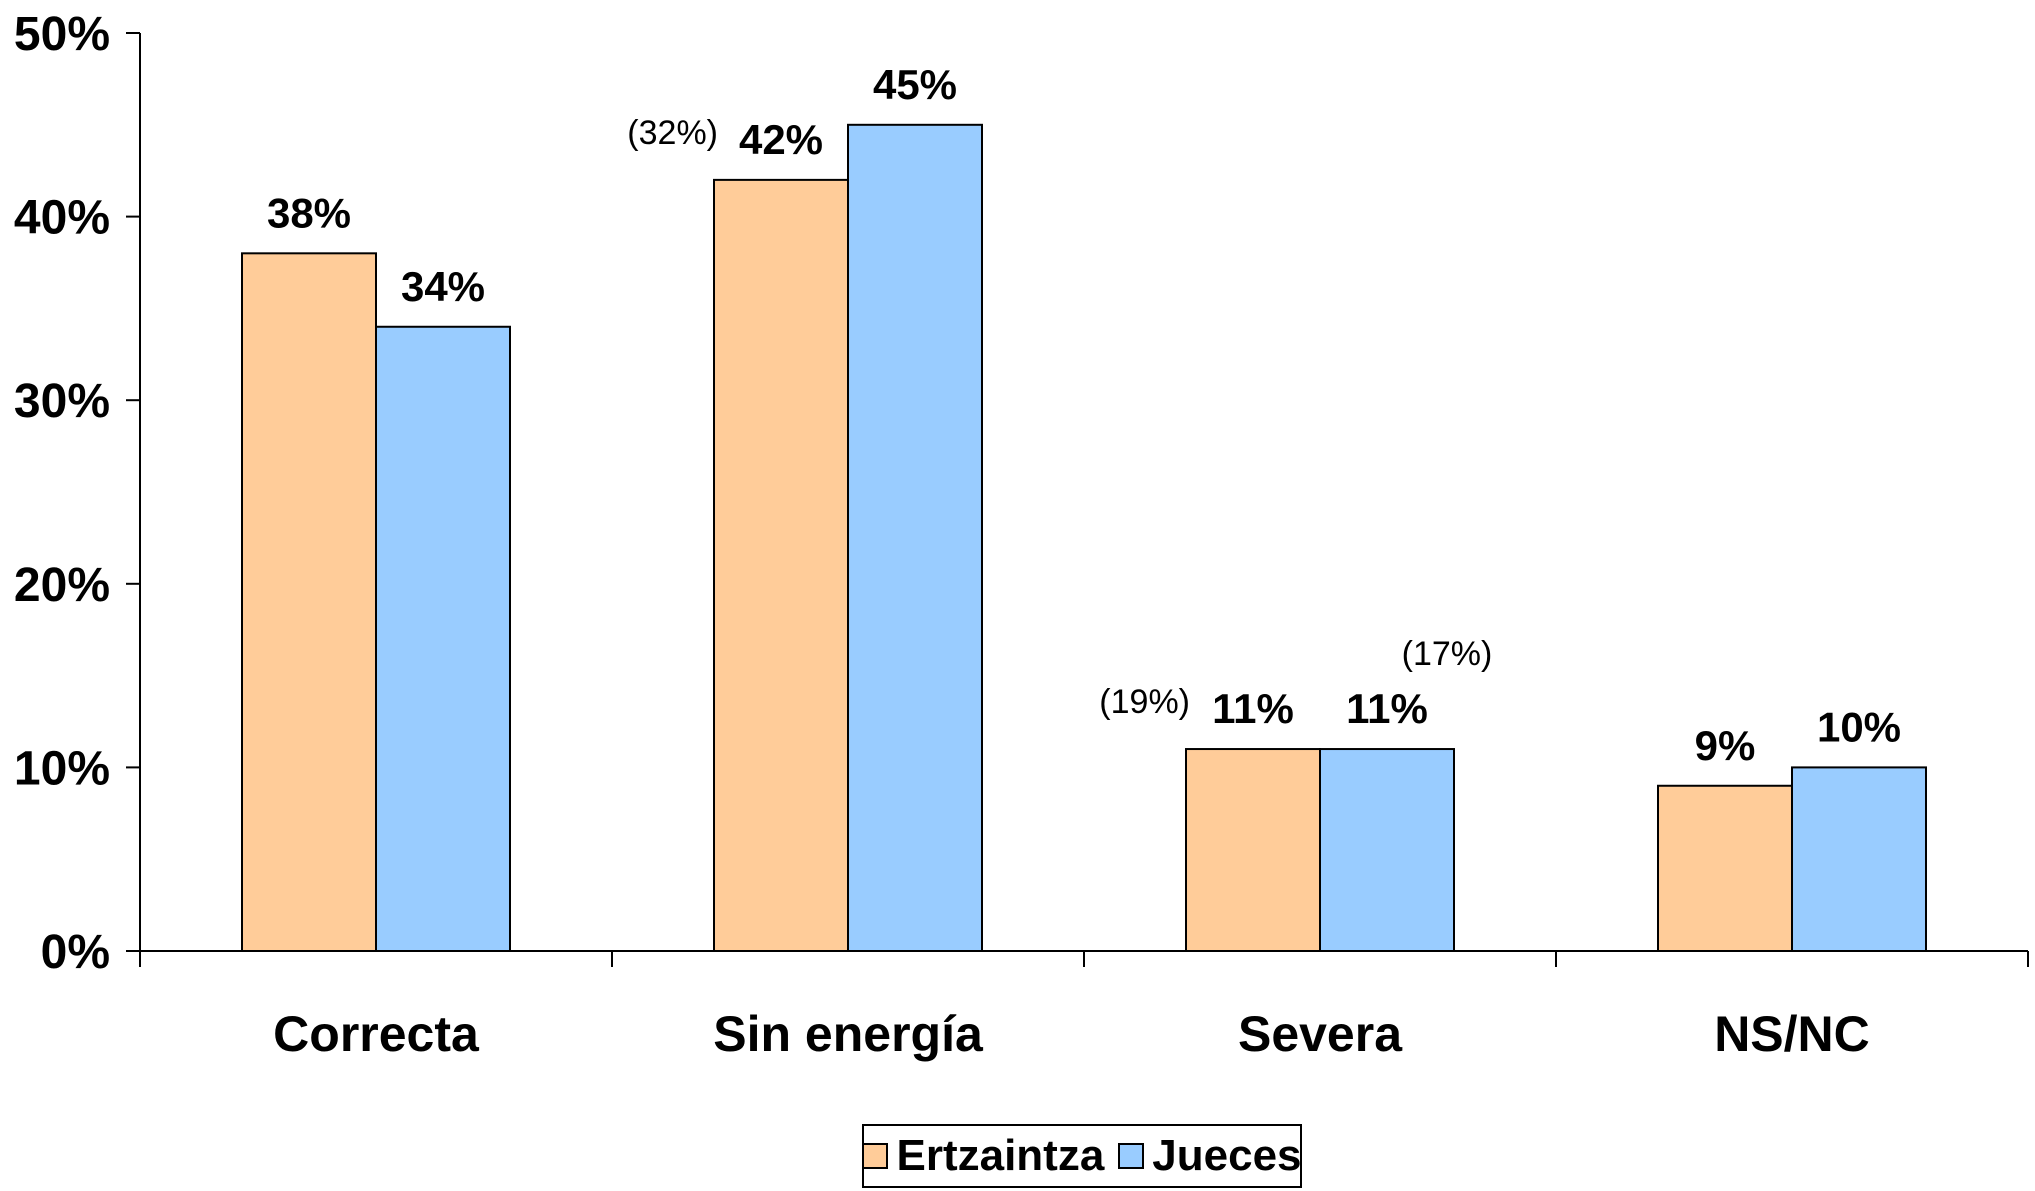 Image resolution: width=2035 pixels, height=1191 pixels. Describe the element at coordinates (1227, 1155) in the screenshot. I see `legend-label-jueces: Jueces` at that location.